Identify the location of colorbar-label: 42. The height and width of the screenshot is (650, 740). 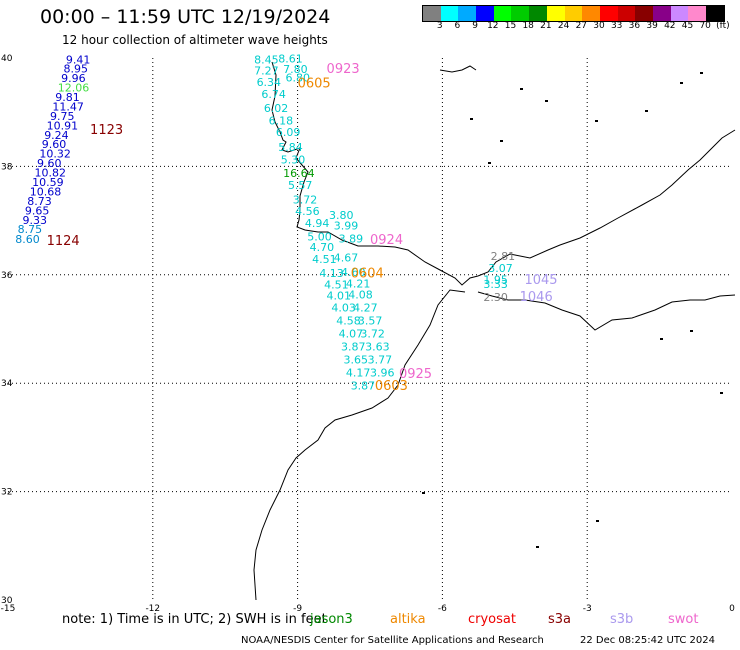
(670, 26).